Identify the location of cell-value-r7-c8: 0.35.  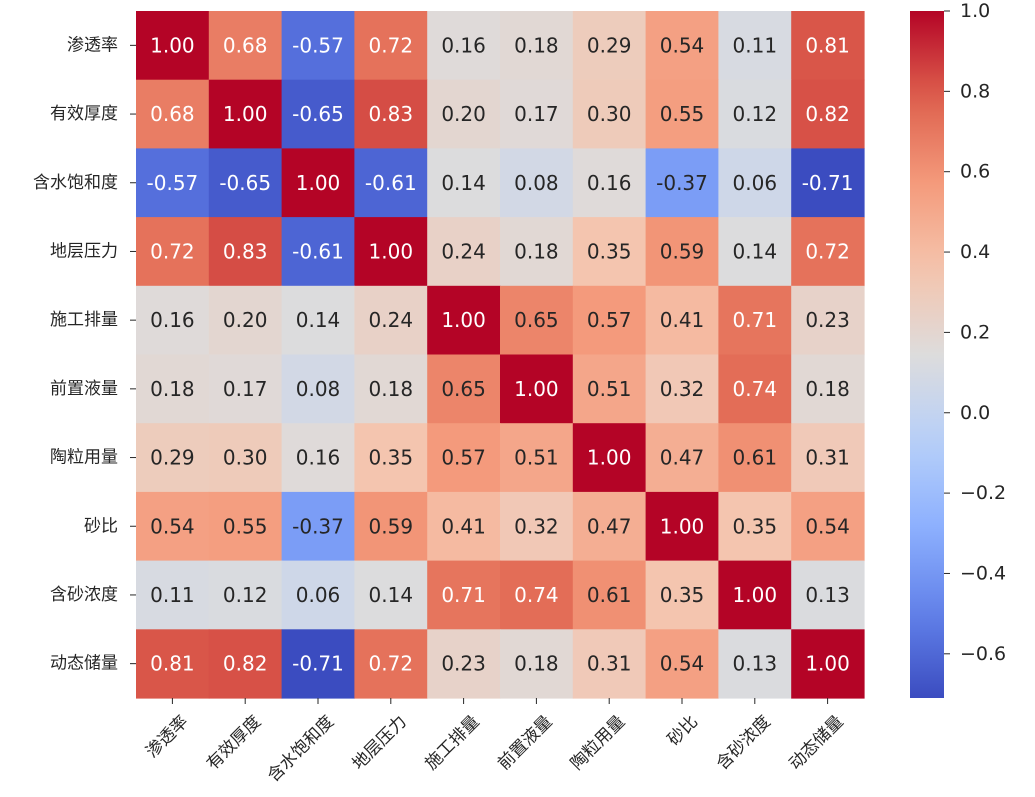
(755, 526).